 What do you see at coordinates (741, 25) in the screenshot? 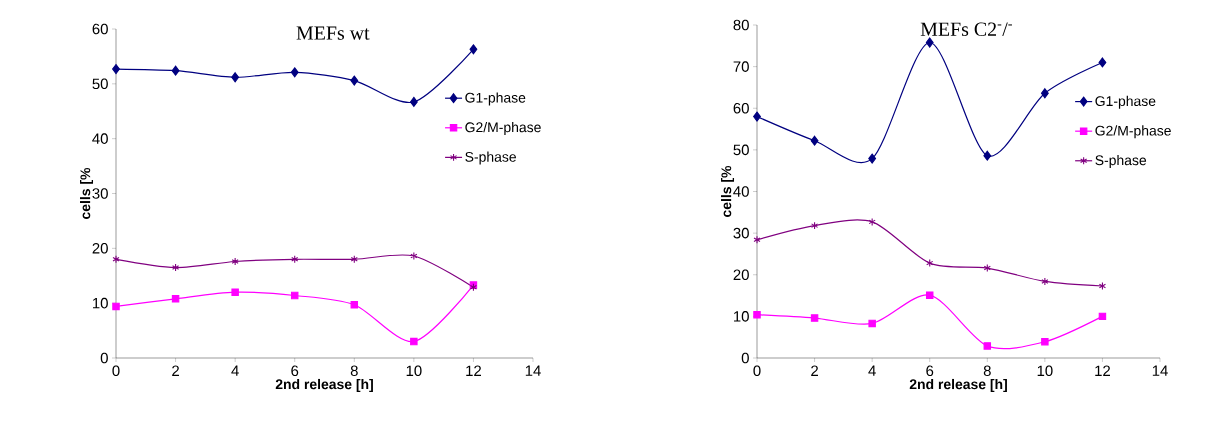
I see `y-tick-label: 80` at bounding box center [741, 25].